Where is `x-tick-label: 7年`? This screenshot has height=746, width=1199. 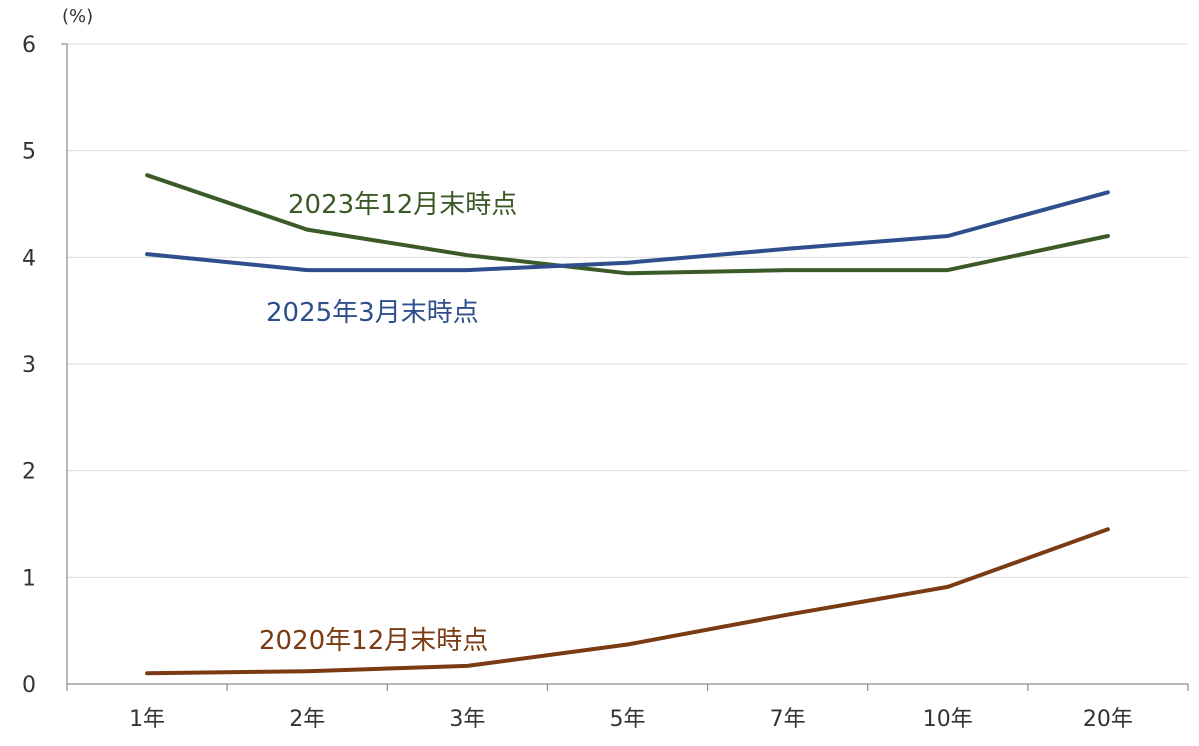 x-tick-label: 7年 is located at coordinates (788, 719).